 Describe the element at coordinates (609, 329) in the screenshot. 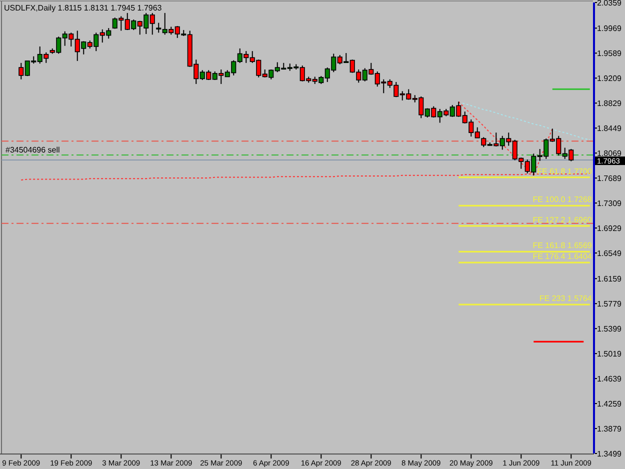

I see `y-tick-label: 1.5399` at that location.